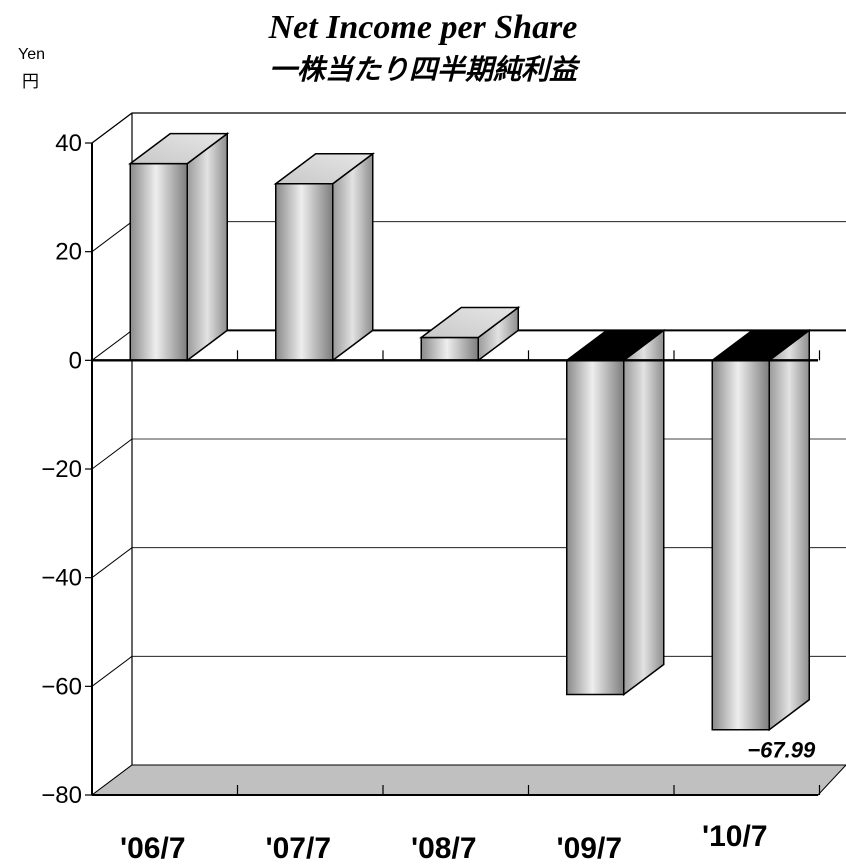  I want to click on data-label: −67.99, so click(781, 750).